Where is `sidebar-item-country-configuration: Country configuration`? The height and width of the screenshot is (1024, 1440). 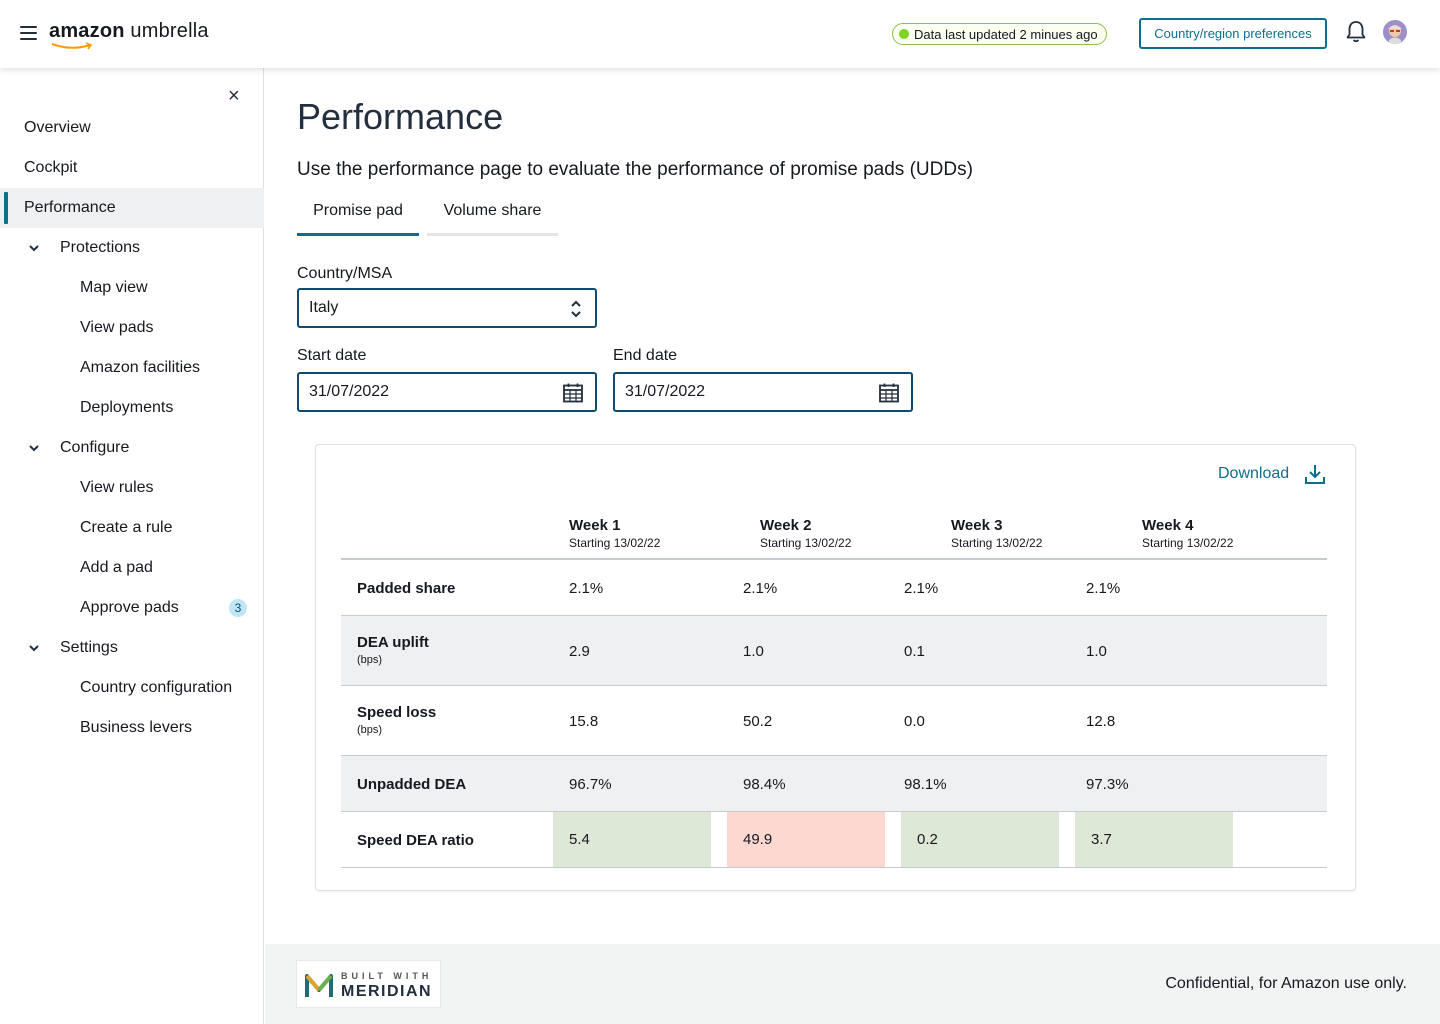
sidebar-item-country-configuration: Country configuration is located at coordinates (156, 687).